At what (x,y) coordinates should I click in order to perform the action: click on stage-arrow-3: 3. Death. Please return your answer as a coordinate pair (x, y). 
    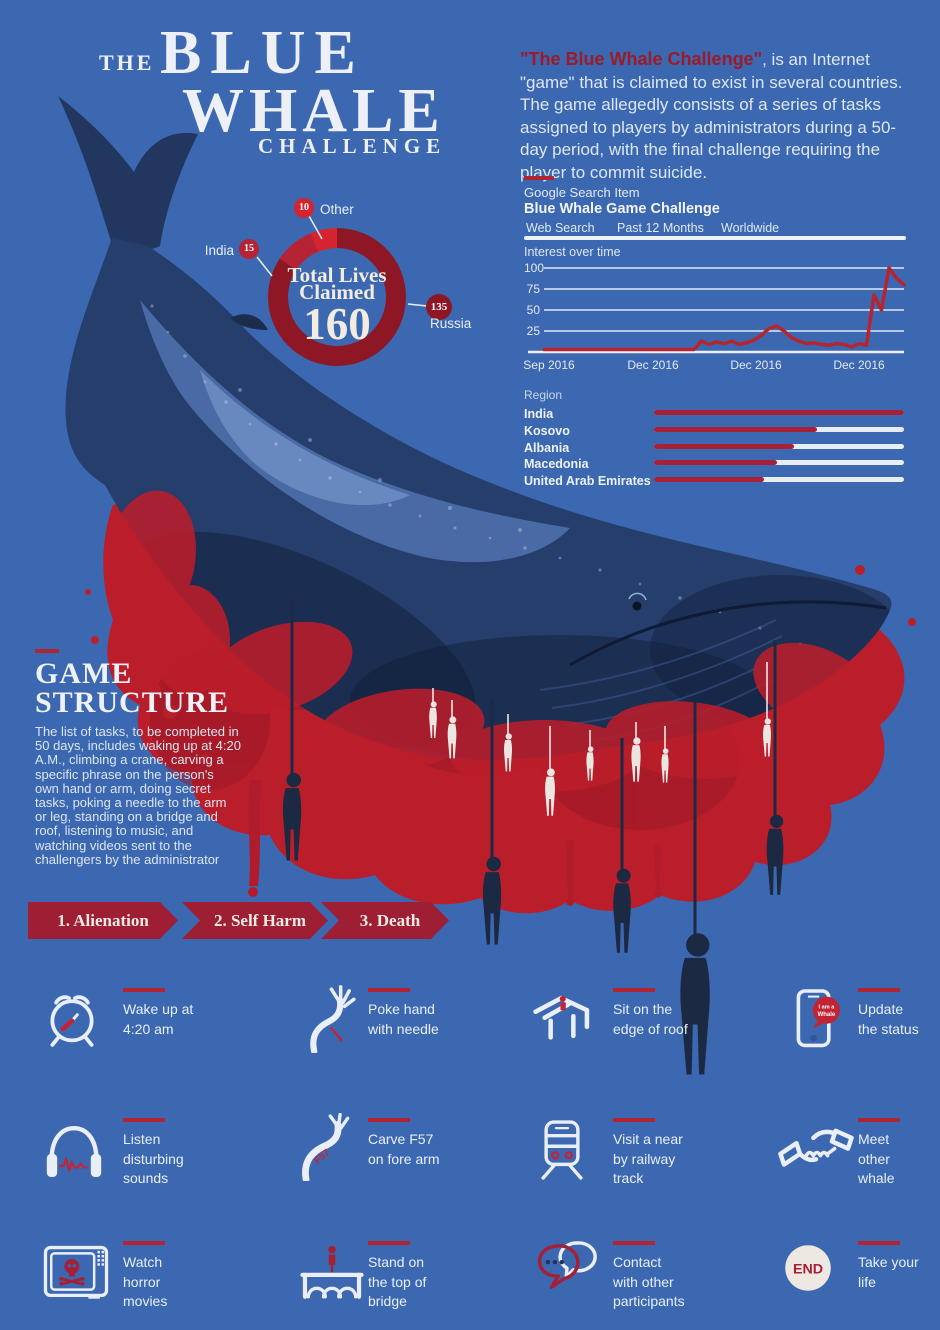
    Looking at the image, I should click on (385, 920).